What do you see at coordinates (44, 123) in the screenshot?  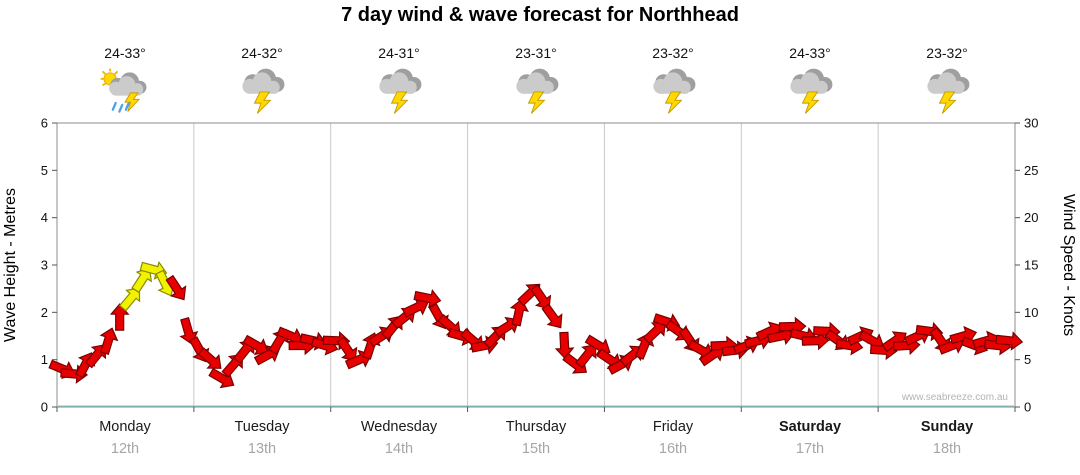 I see `left-tick-label: 6` at bounding box center [44, 123].